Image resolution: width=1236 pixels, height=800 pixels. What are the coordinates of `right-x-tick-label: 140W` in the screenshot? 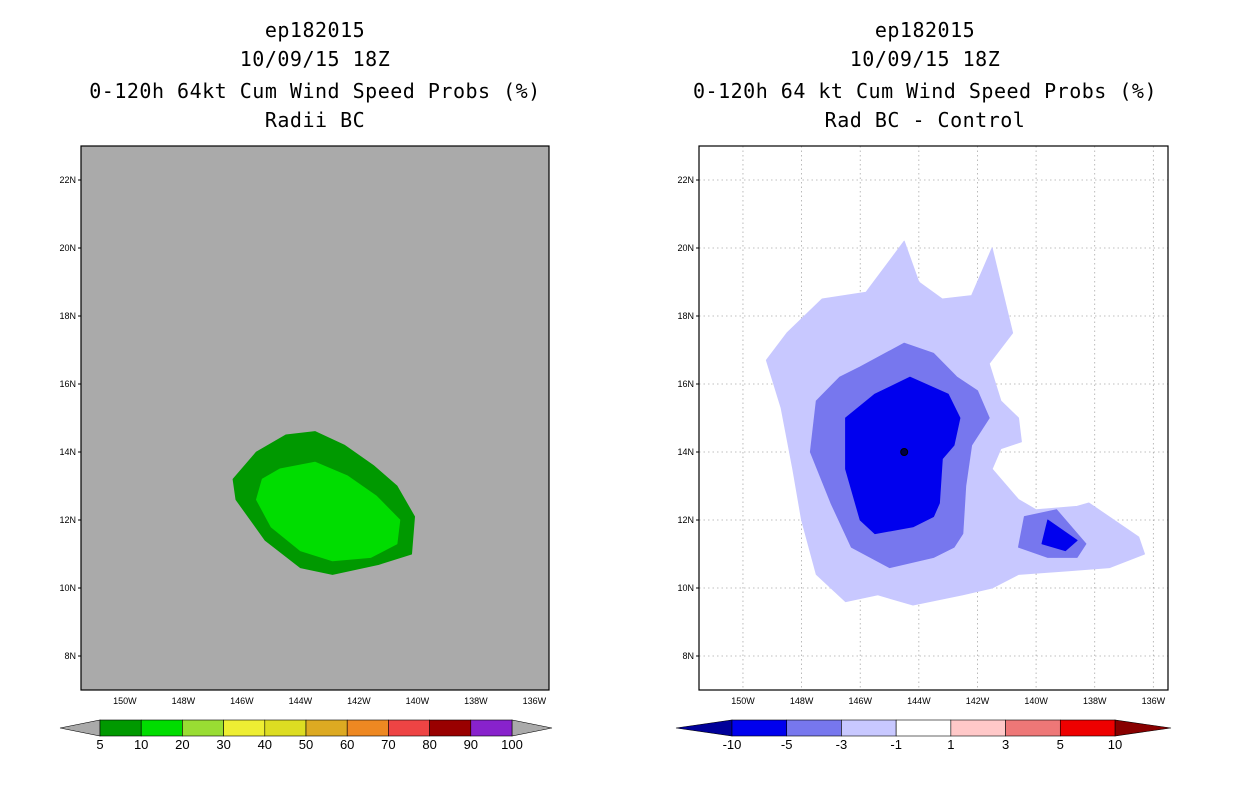 It's located at (1036, 701).